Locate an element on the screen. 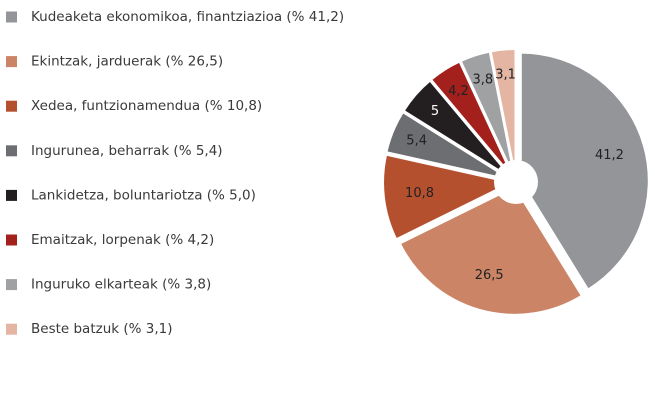 The height and width of the screenshot is (404, 655). legend-label: Beste batzuk (% 3,1) is located at coordinates (102, 329).